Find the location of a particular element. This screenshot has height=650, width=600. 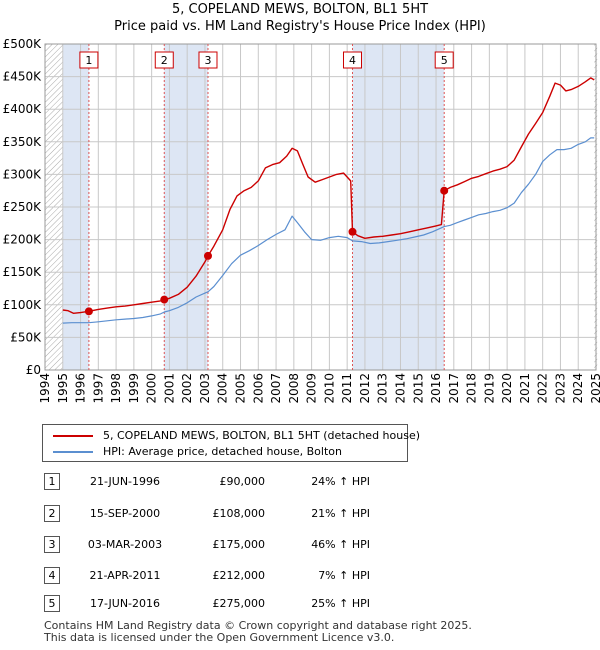

x-tick-label: 1994 is located at coordinates (45, 388).